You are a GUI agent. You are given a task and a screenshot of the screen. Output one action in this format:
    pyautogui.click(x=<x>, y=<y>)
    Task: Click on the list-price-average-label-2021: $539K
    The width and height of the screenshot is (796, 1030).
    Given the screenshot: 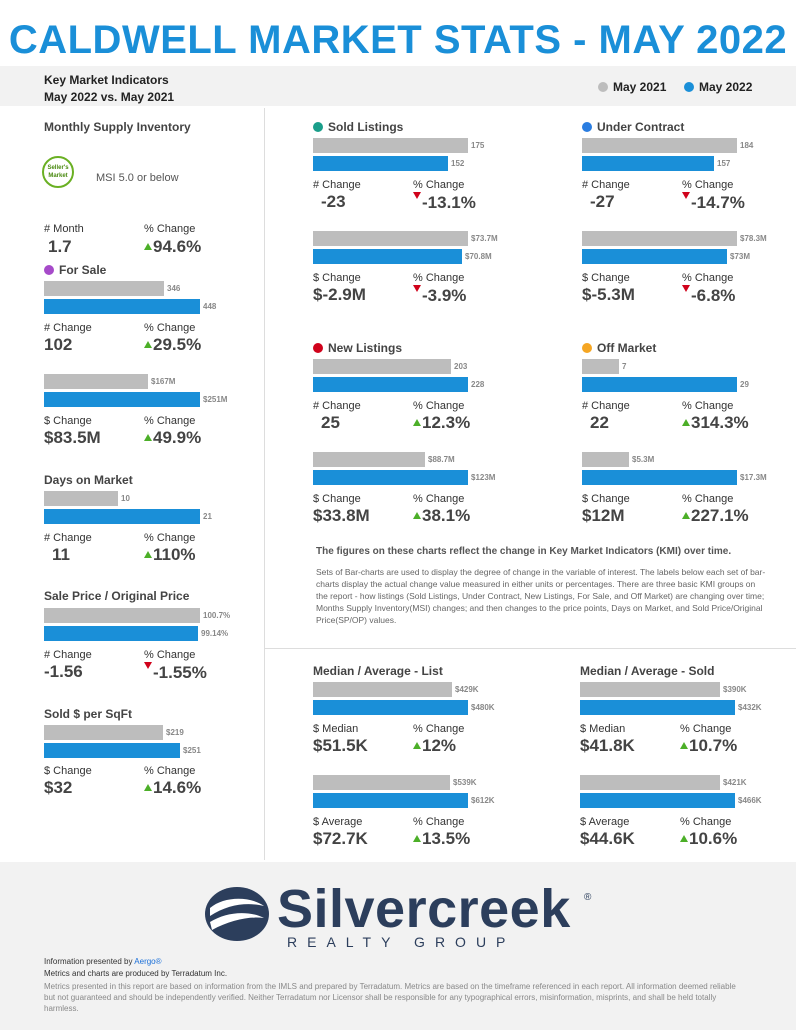 What is the action you would take?
    pyautogui.click(x=465, y=782)
    